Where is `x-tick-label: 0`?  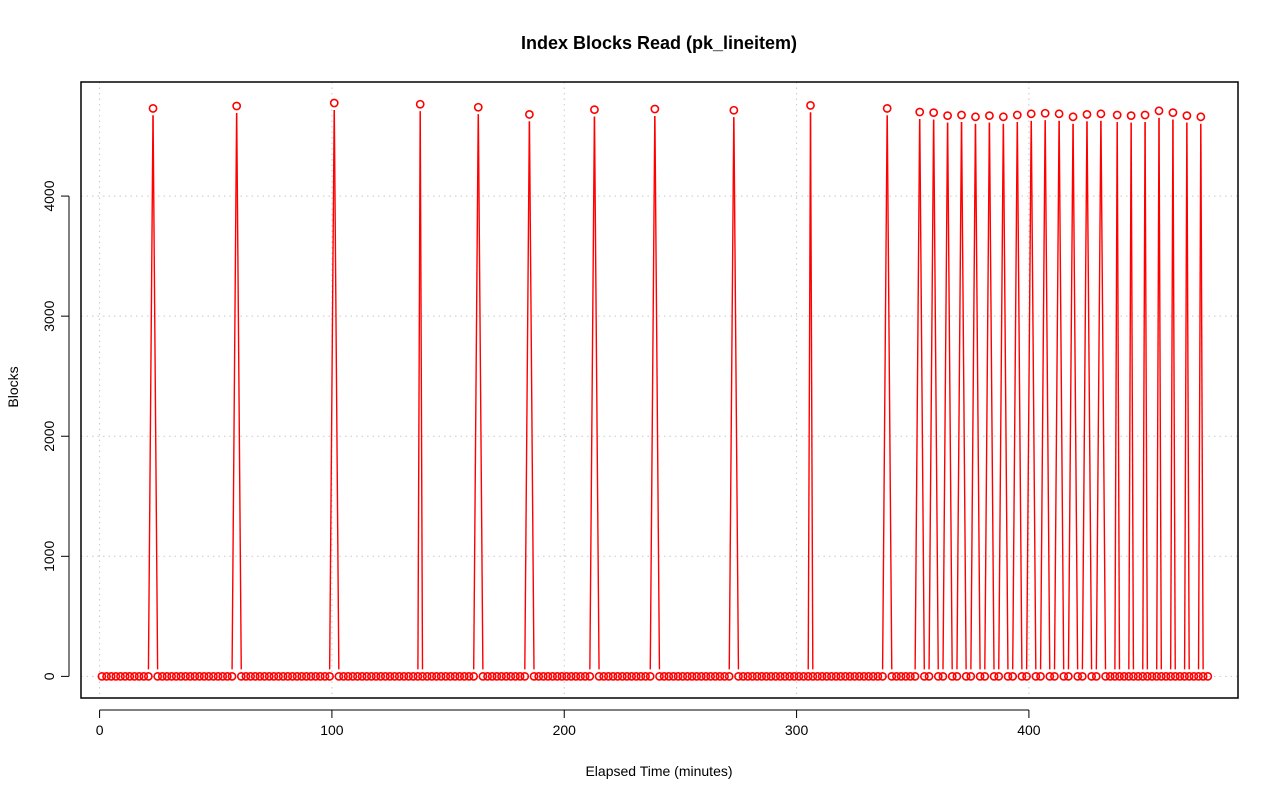
x-tick-label: 0 is located at coordinates (100, 730).